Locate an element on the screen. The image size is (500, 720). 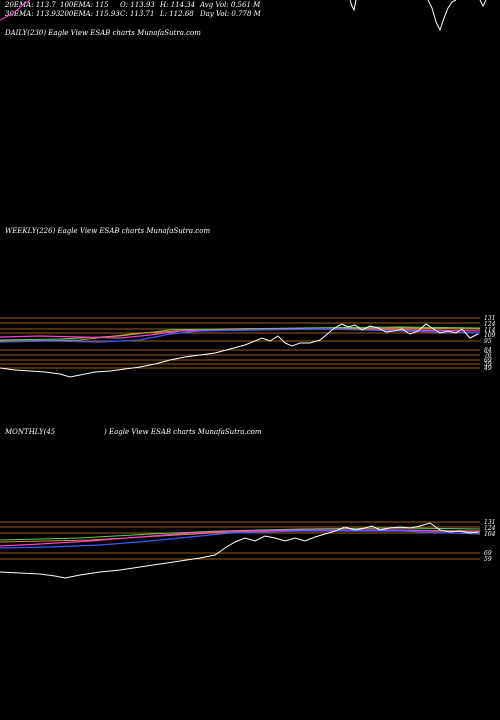
daily-ema-pink-line is located at coordinates (15, 10).